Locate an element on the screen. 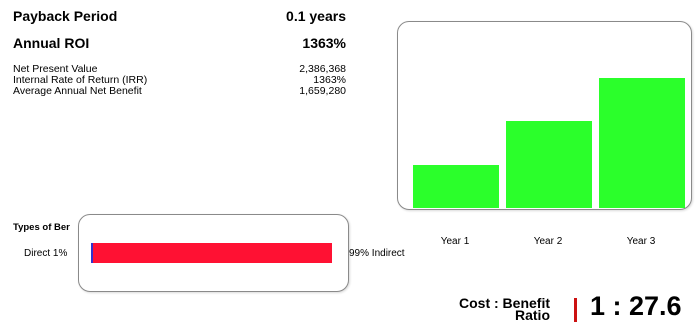 The height and width of the screenshot is (326, 699). x-tick-year-3: Year 3 is located at coordinates (641, 241).